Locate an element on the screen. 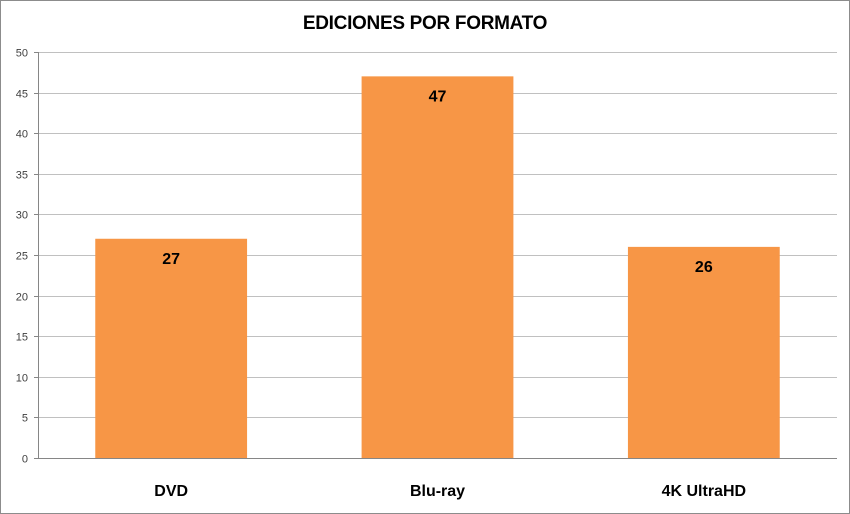 Image resolution: width=850 pixels, height=514 pixels. bar-blu-ray is located at coordinates (437, 267).